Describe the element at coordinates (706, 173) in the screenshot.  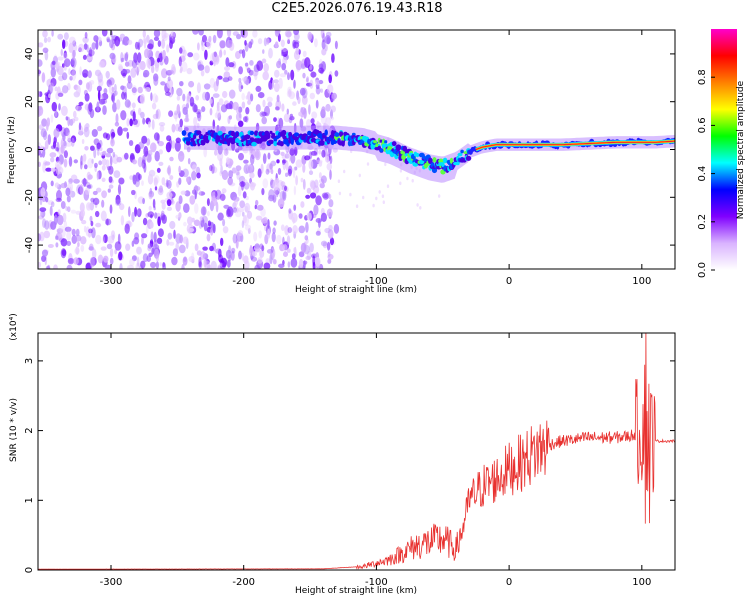
I see `colorbar-ticks: 0.0 0.2 0.4 0.6 0.8` at that location.